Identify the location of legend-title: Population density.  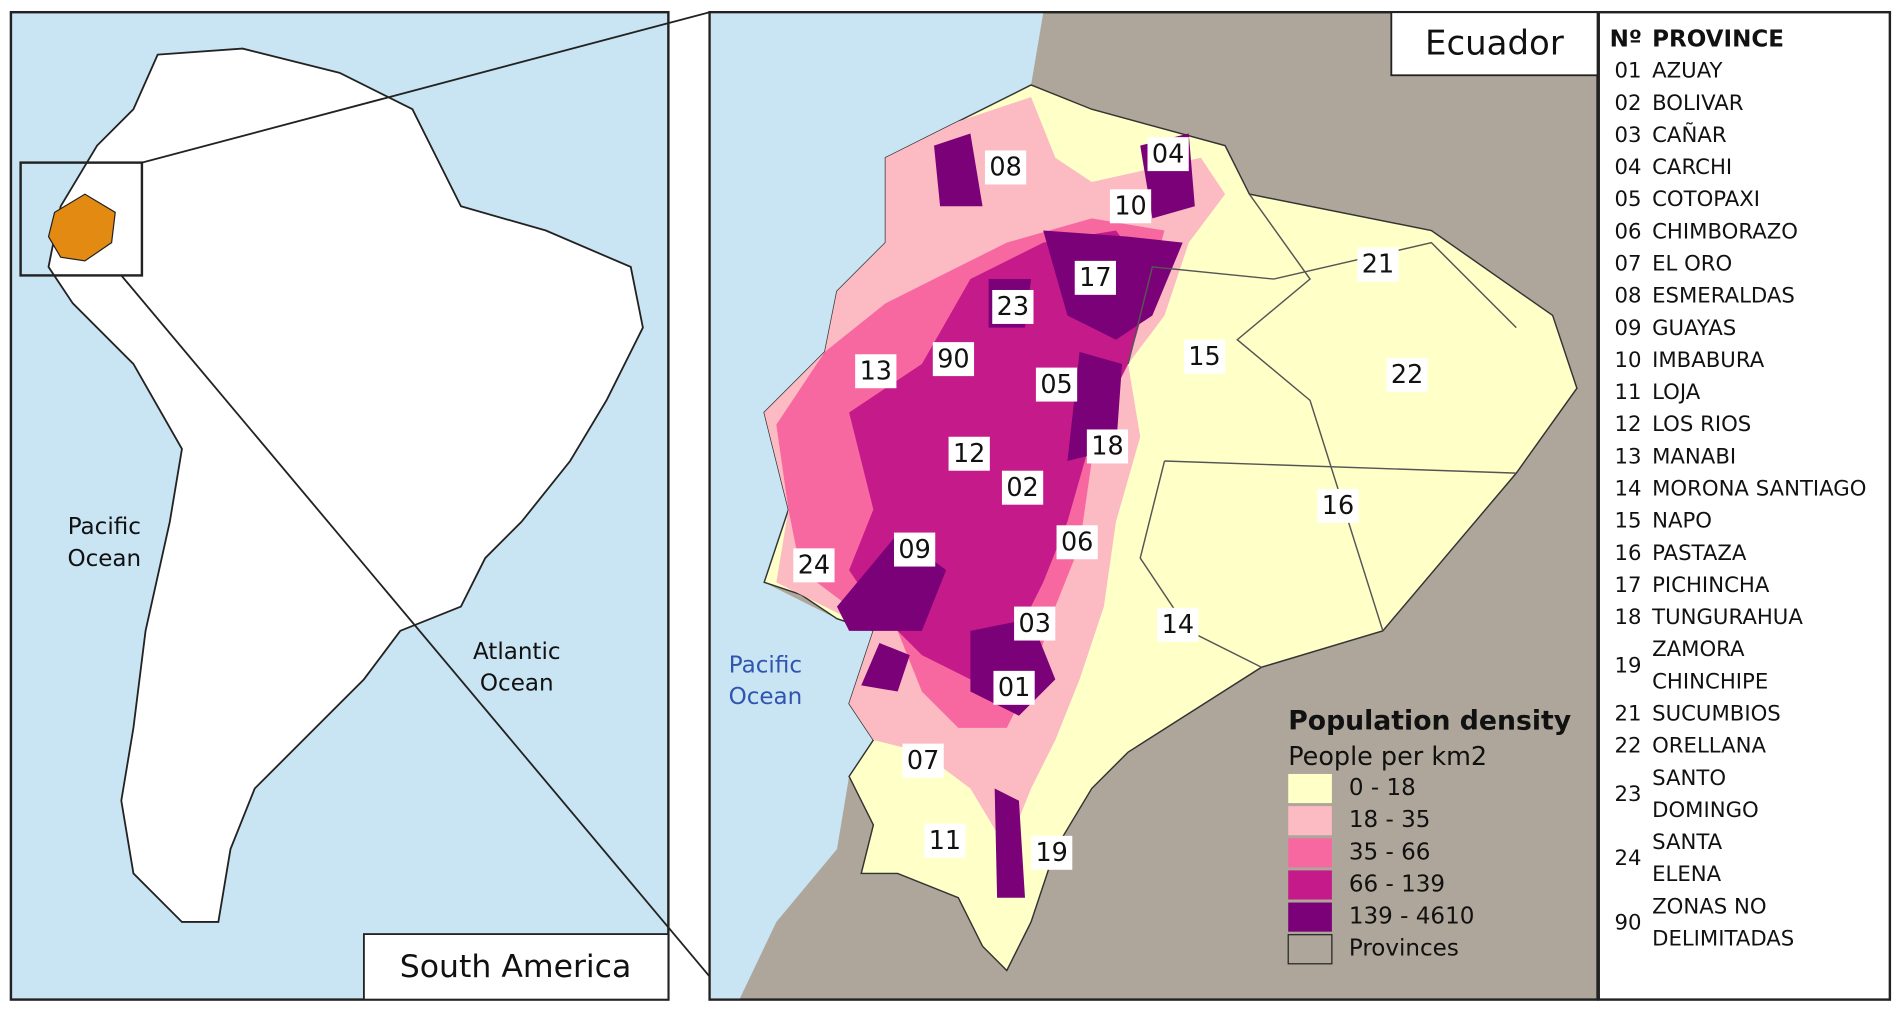
(1429, 720).